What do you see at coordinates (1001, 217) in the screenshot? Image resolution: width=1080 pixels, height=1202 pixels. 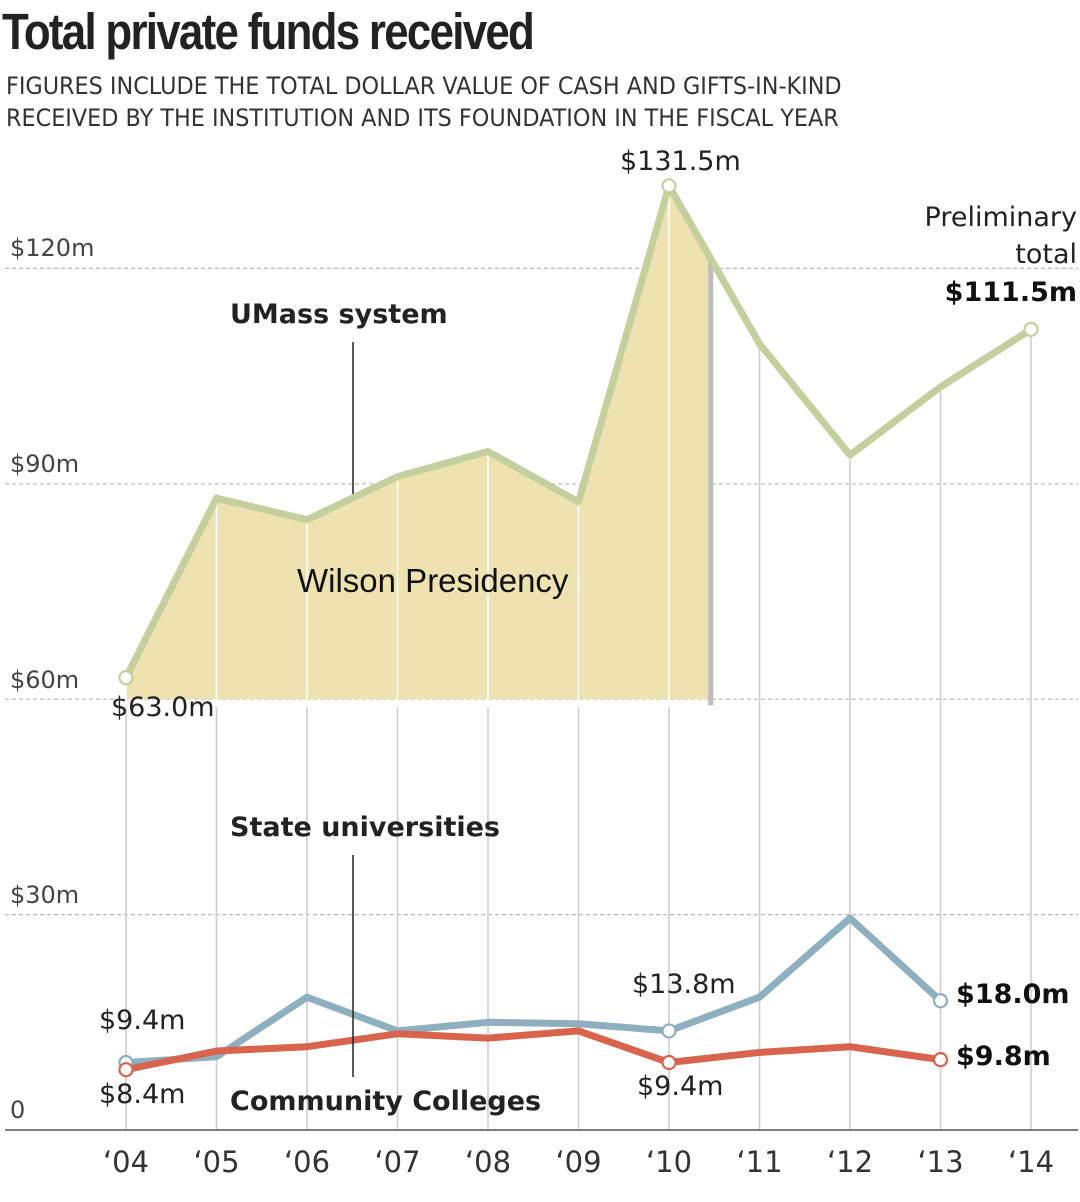 I see `preliminary-label-line-1: Preliminary` at bounding box center [1001, 217].